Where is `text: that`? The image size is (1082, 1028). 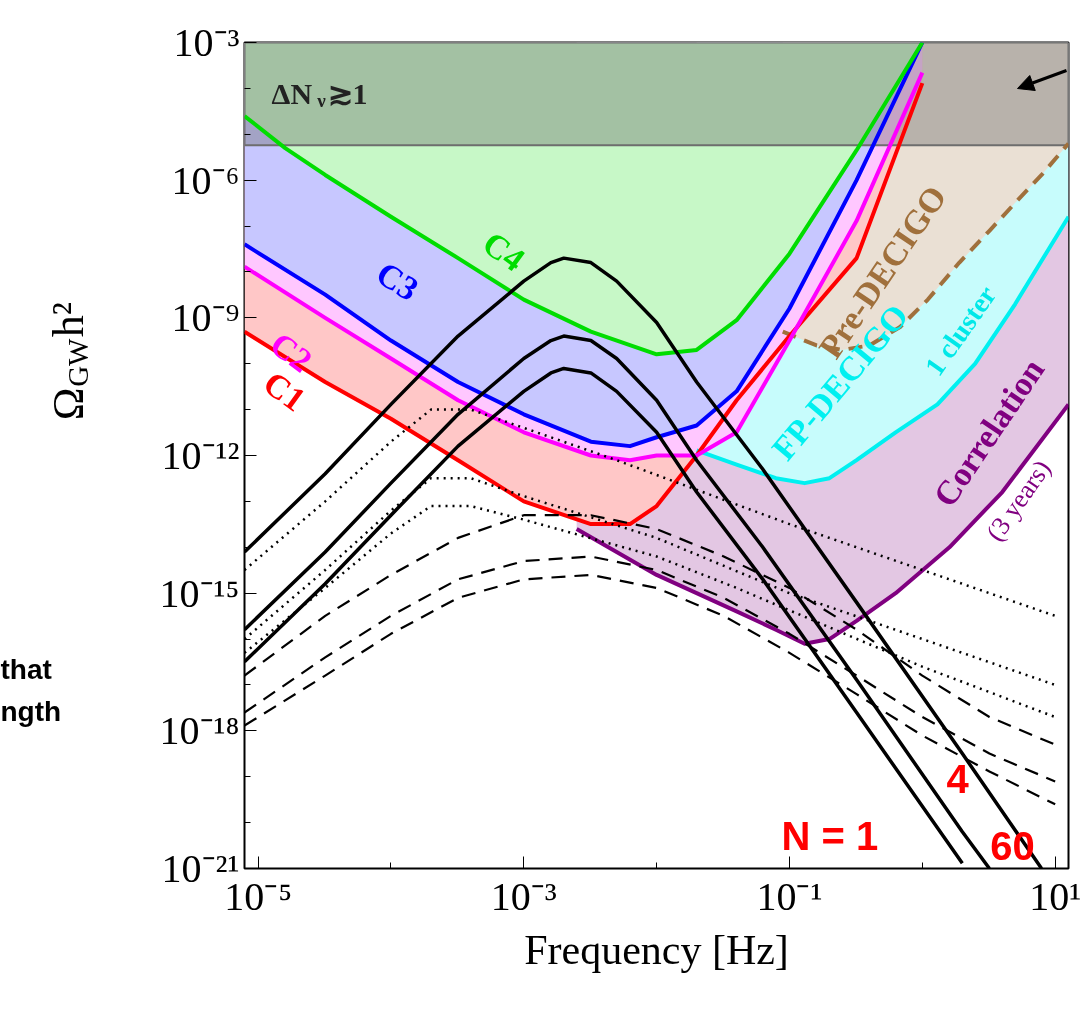 text: that is located at coordinates (26, 669).